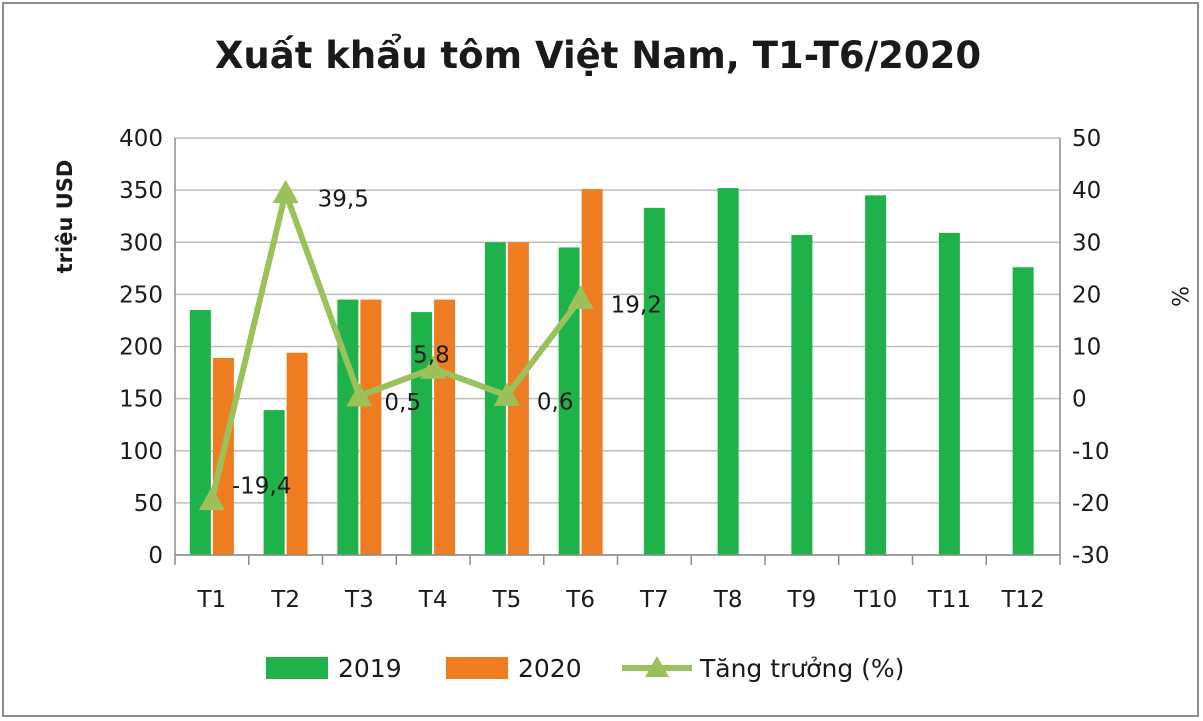 The width and height of the screenshot is (1203, 721). What do you see at coordinates (1178, 296) in the screenshot?
I see `y2-axis-title: %` at bounding box center [1178, 296].